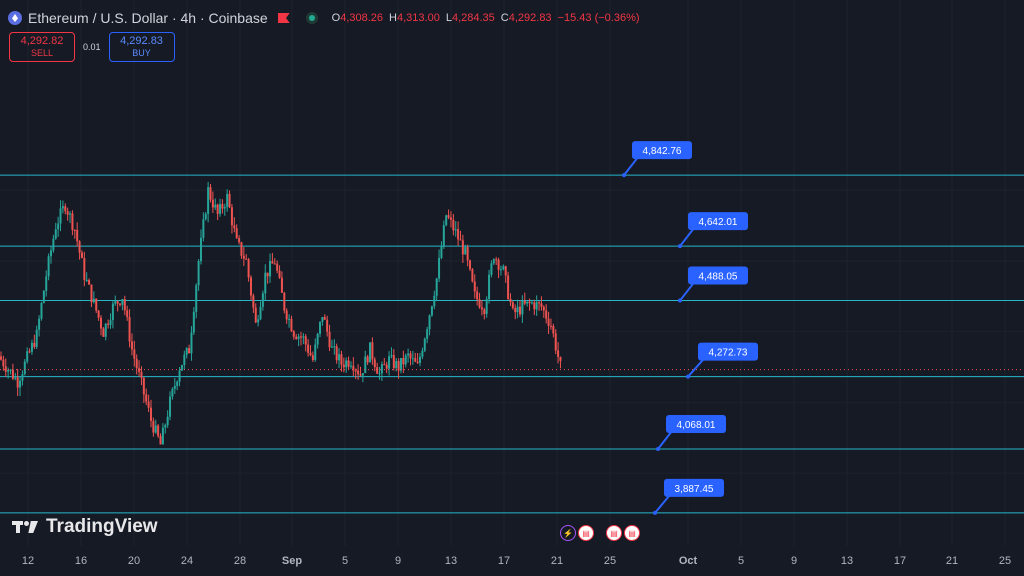 Image resolution: width=1024 pixels, height=576 pixels. I want to click on buy-price: 4,292.83, so click(141, 41).